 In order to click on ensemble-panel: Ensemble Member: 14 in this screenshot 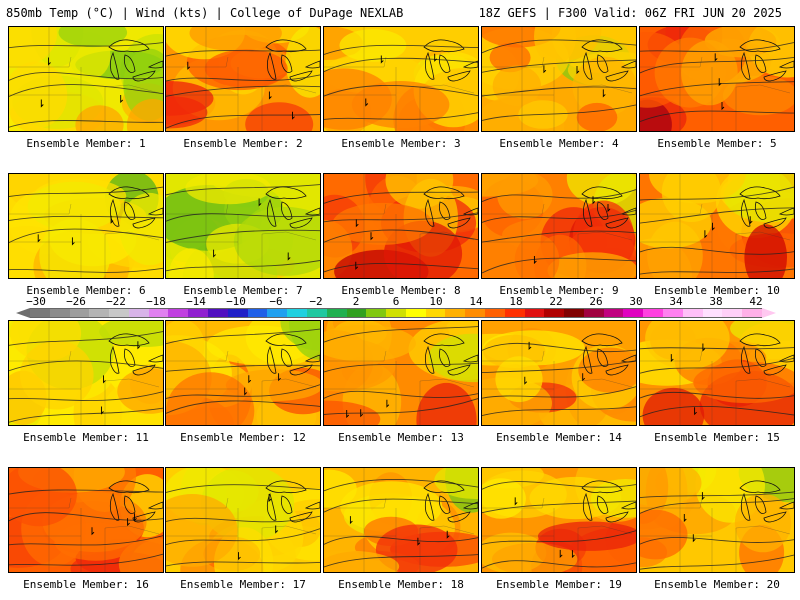, I will do `click(559, 386)`.